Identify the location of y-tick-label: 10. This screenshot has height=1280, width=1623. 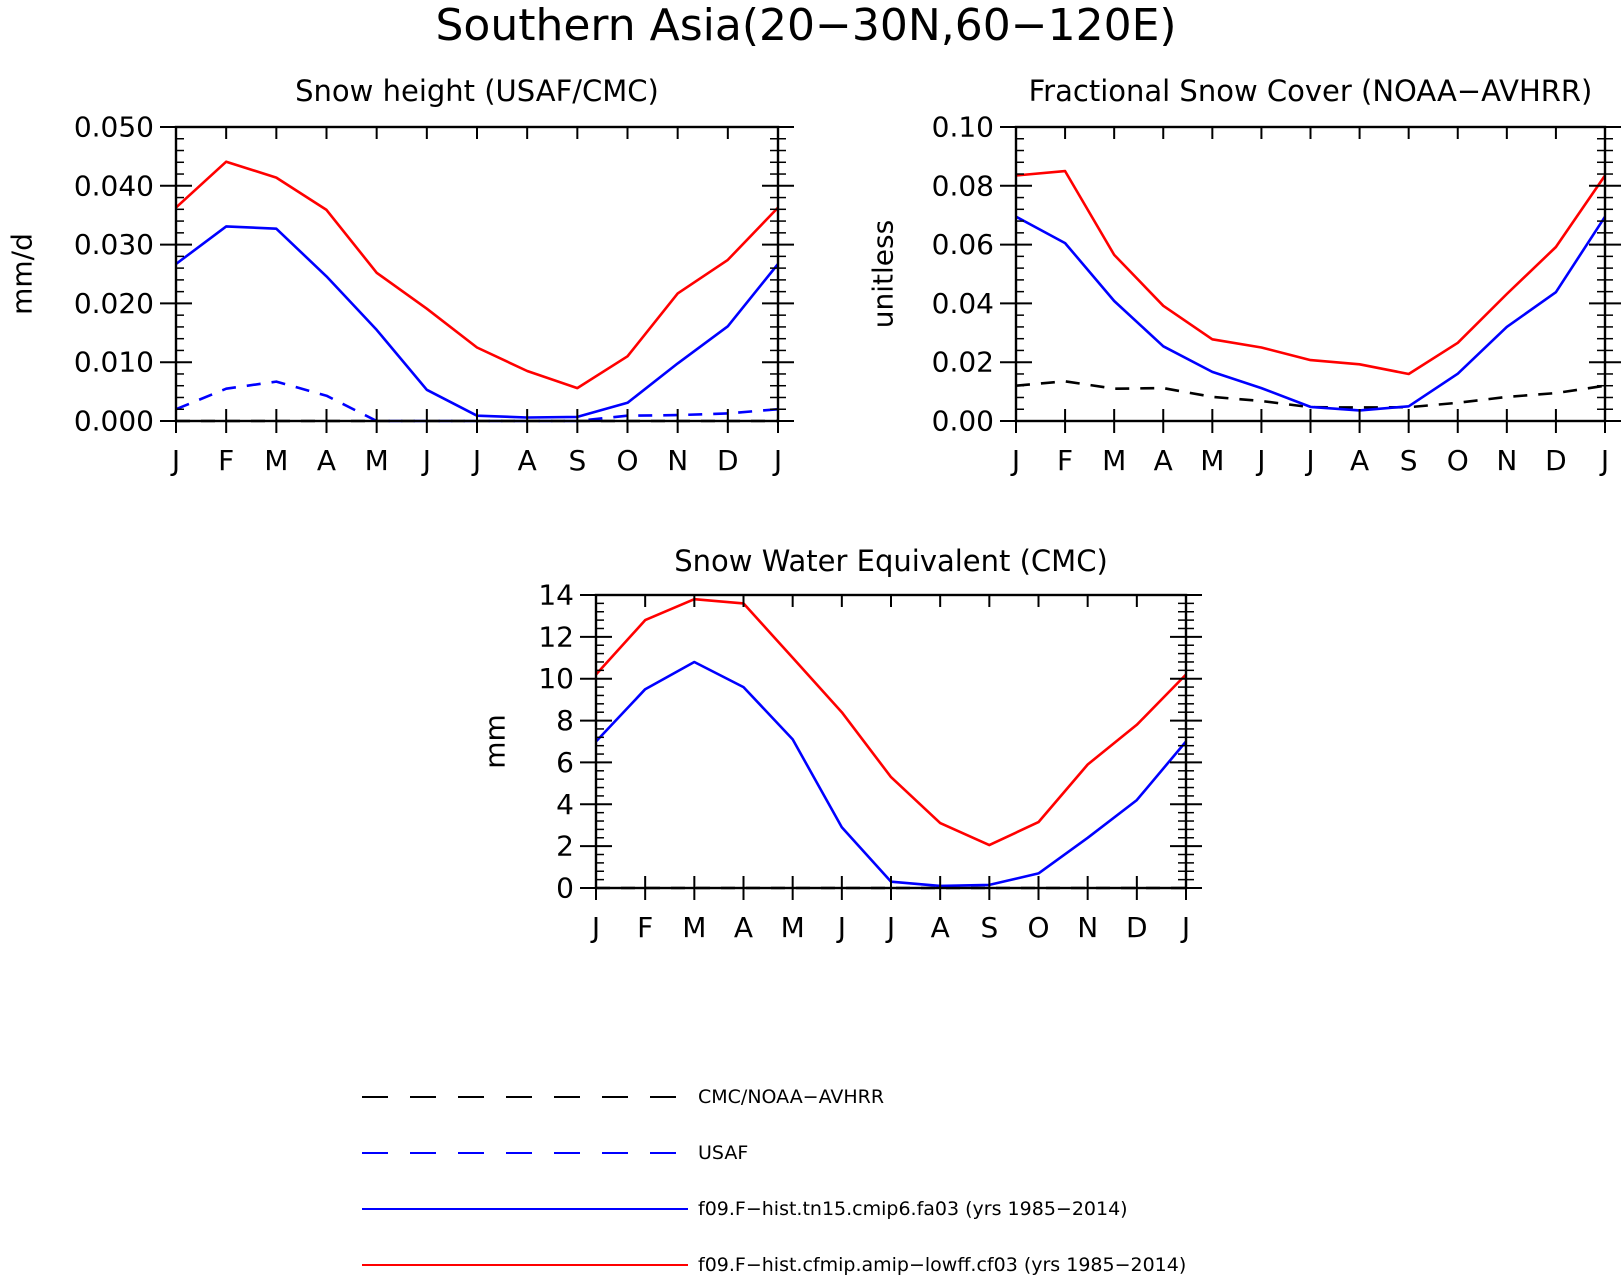
(556, 678).